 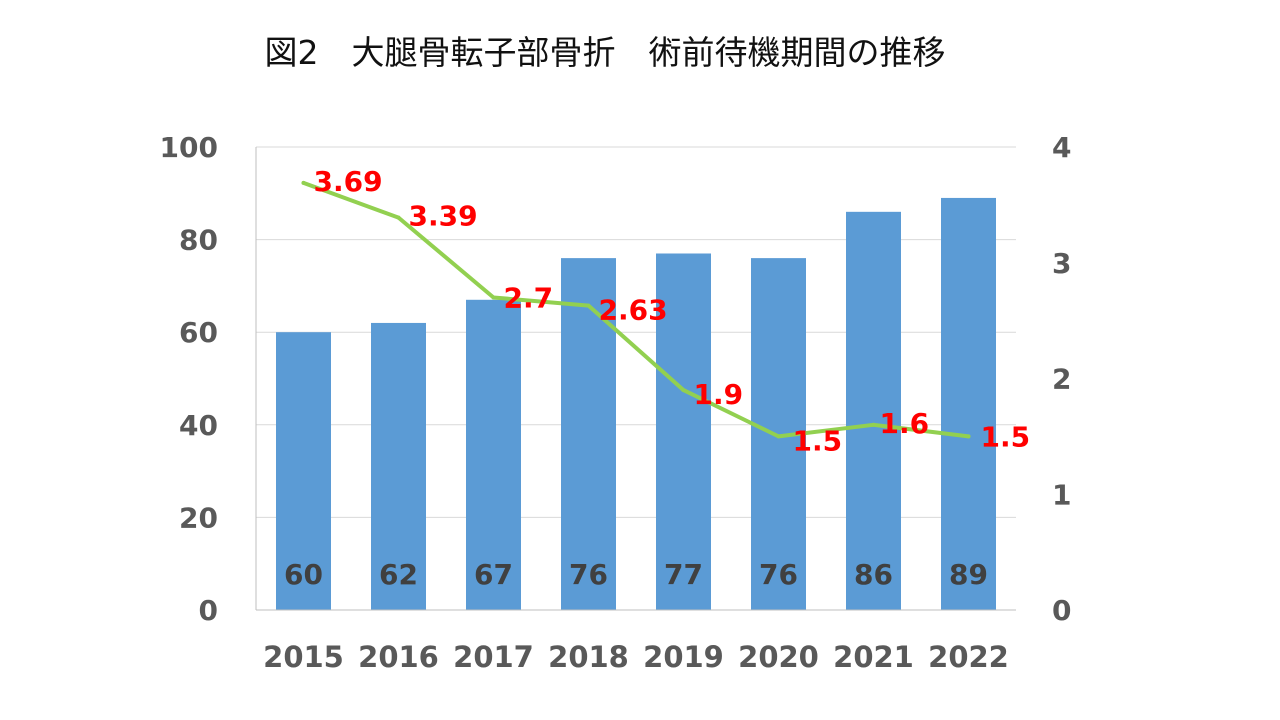 I want to click on y-left-tick-label: 80, so click(x=198, y=240).